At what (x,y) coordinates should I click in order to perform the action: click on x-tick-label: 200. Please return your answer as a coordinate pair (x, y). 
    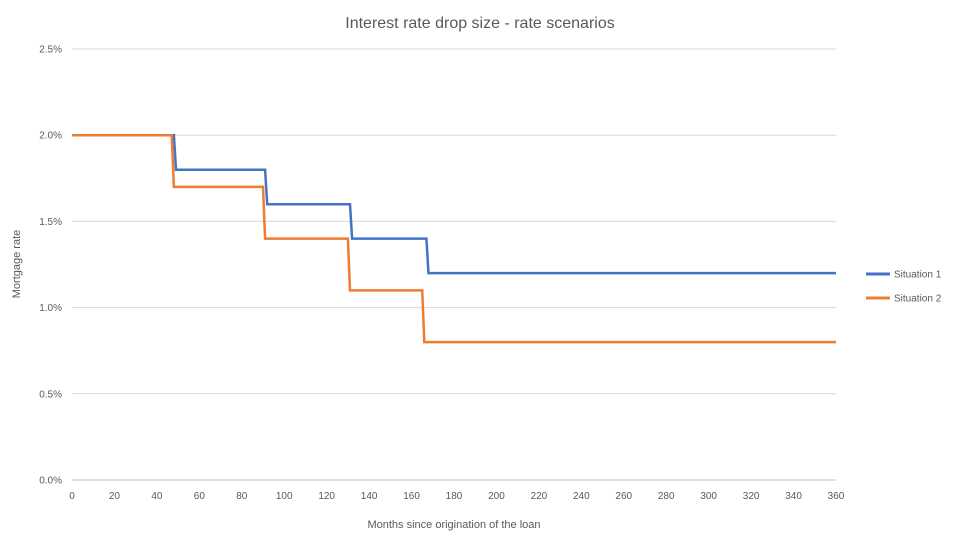
    Looking at the image, I should click on (496, 496).